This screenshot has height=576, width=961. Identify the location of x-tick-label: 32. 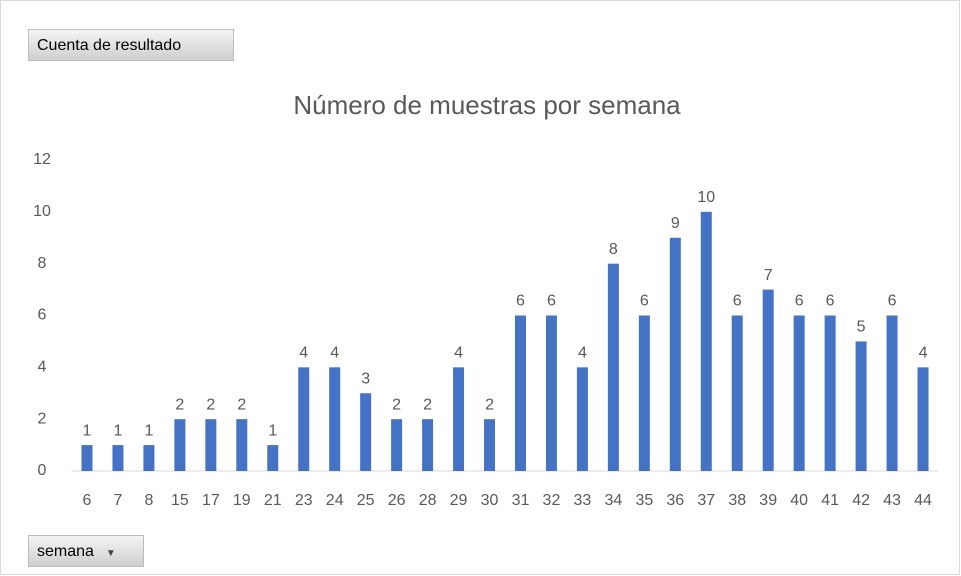
(552, 500).